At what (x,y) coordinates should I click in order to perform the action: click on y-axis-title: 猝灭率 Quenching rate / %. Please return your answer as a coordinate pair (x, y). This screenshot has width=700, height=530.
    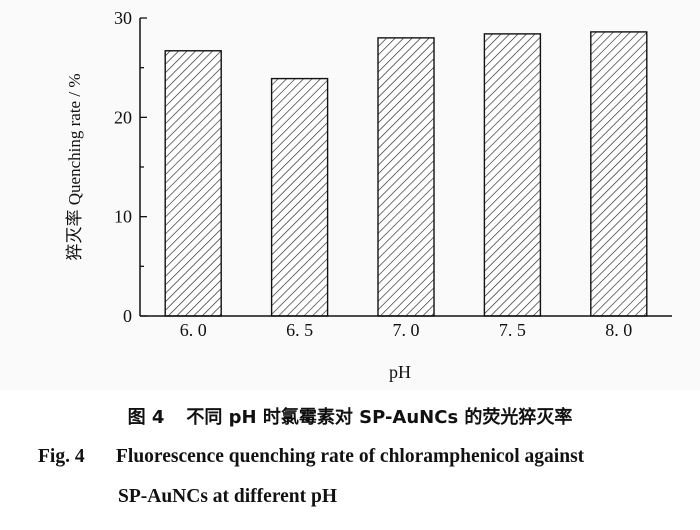
    Looking at the image, I should click on (74, 167).